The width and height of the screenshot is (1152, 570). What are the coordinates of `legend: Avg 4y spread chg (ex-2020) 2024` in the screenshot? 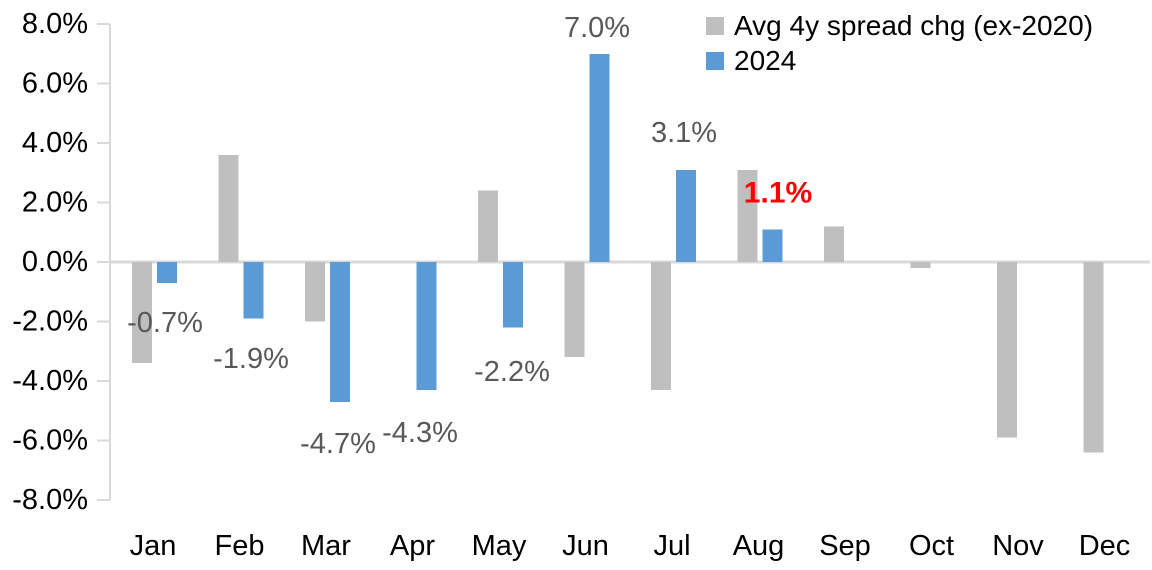 It's located at (899, 43).